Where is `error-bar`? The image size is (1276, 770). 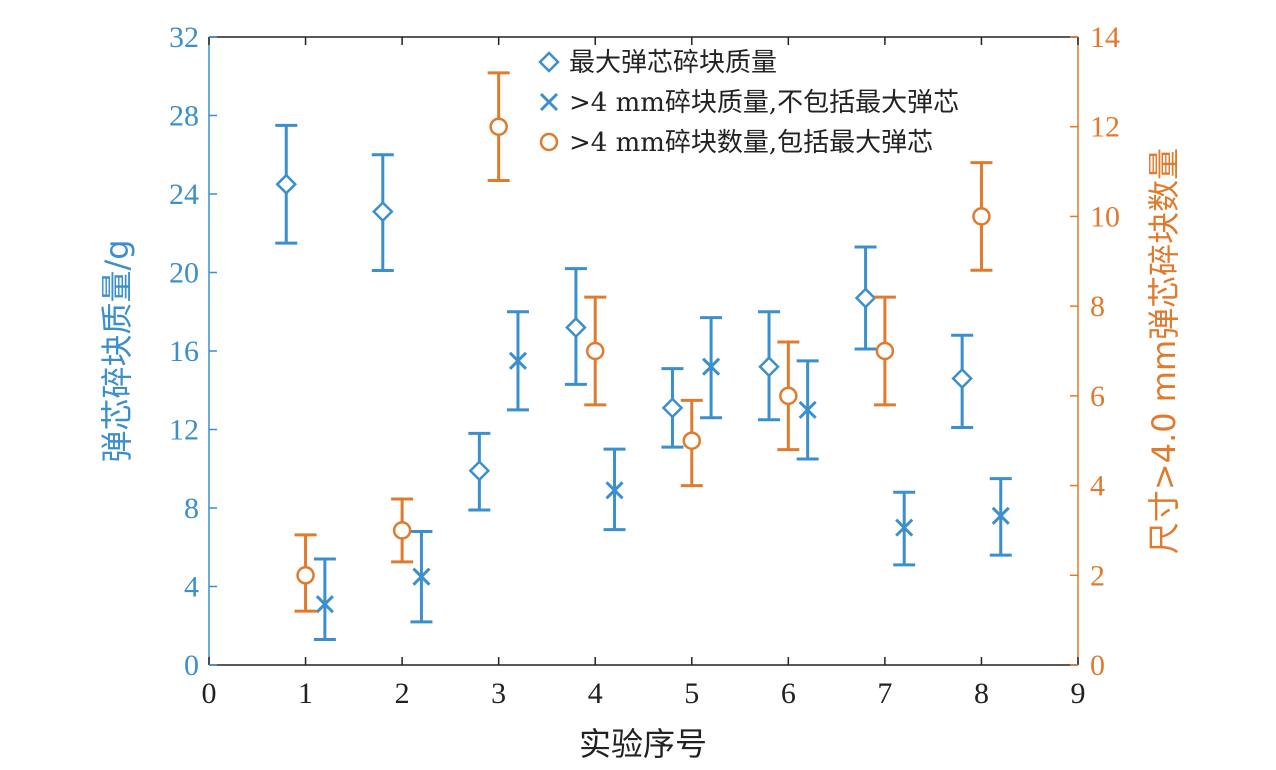 error-bar is located at coordinates (324, 599).